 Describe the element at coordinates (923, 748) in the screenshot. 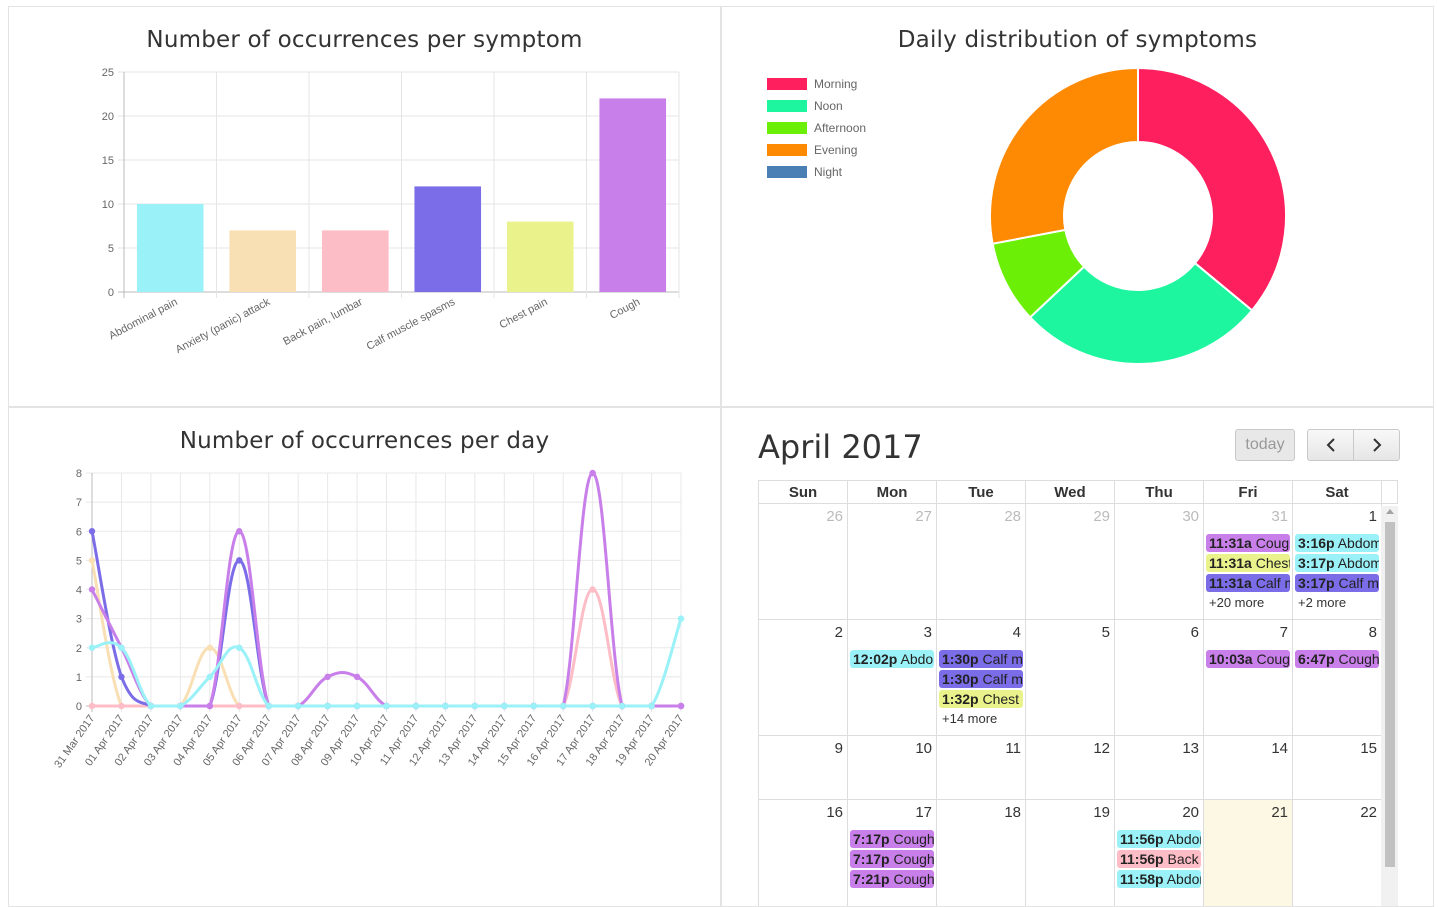

I see `day-number: 10` at that location.